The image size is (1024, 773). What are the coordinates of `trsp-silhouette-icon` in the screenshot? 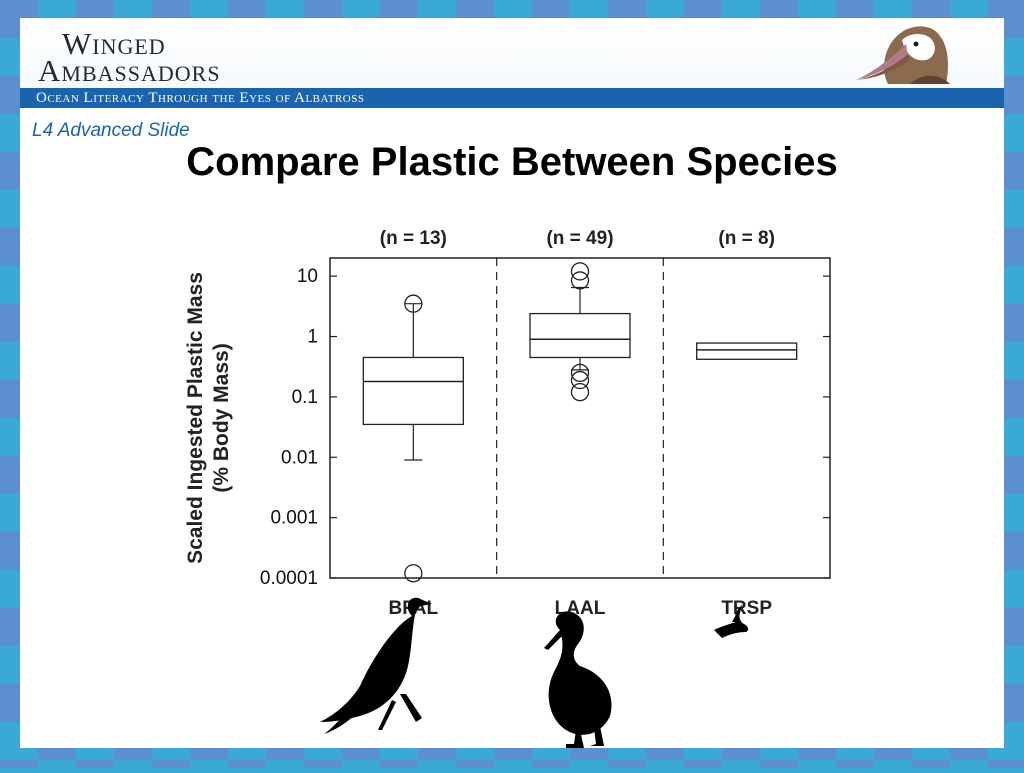 It's located at (731, 621).